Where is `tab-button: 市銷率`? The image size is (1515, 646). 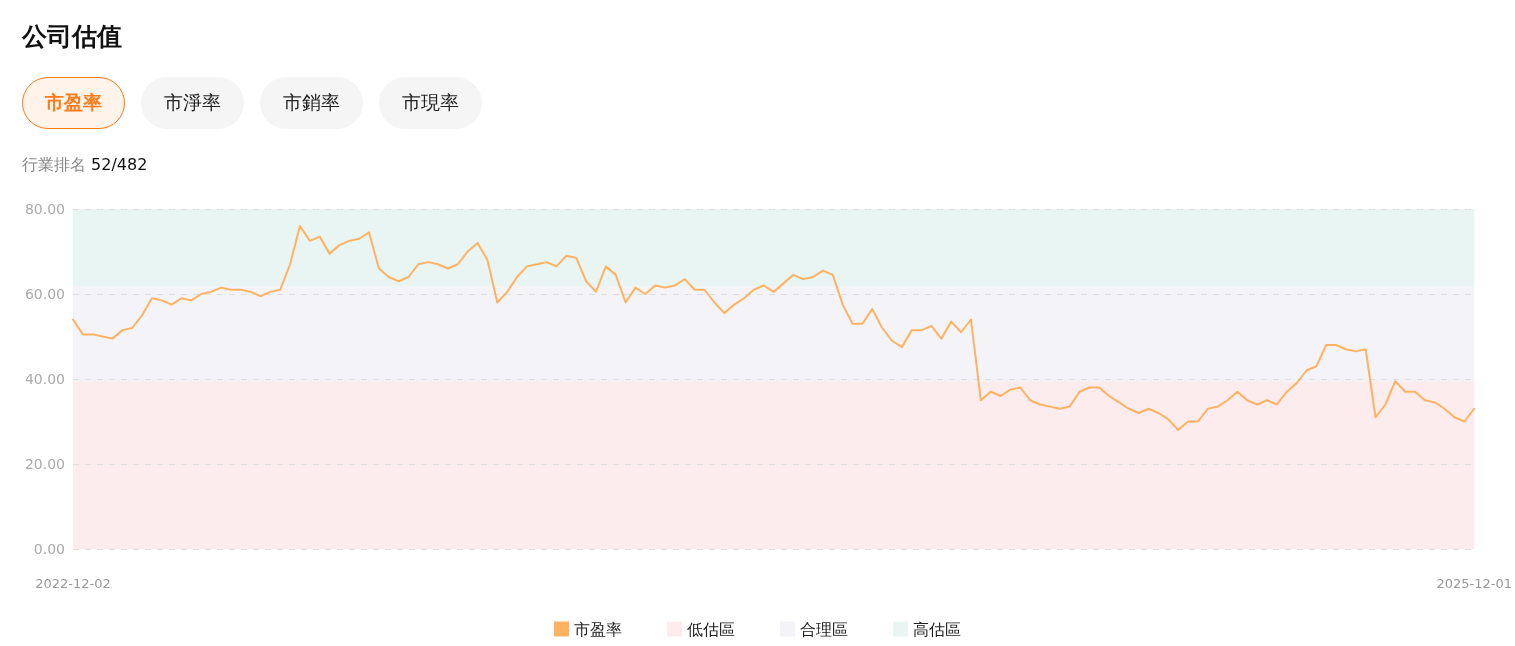
tab-button: 市銷率 is located at coordinates (311, 103).